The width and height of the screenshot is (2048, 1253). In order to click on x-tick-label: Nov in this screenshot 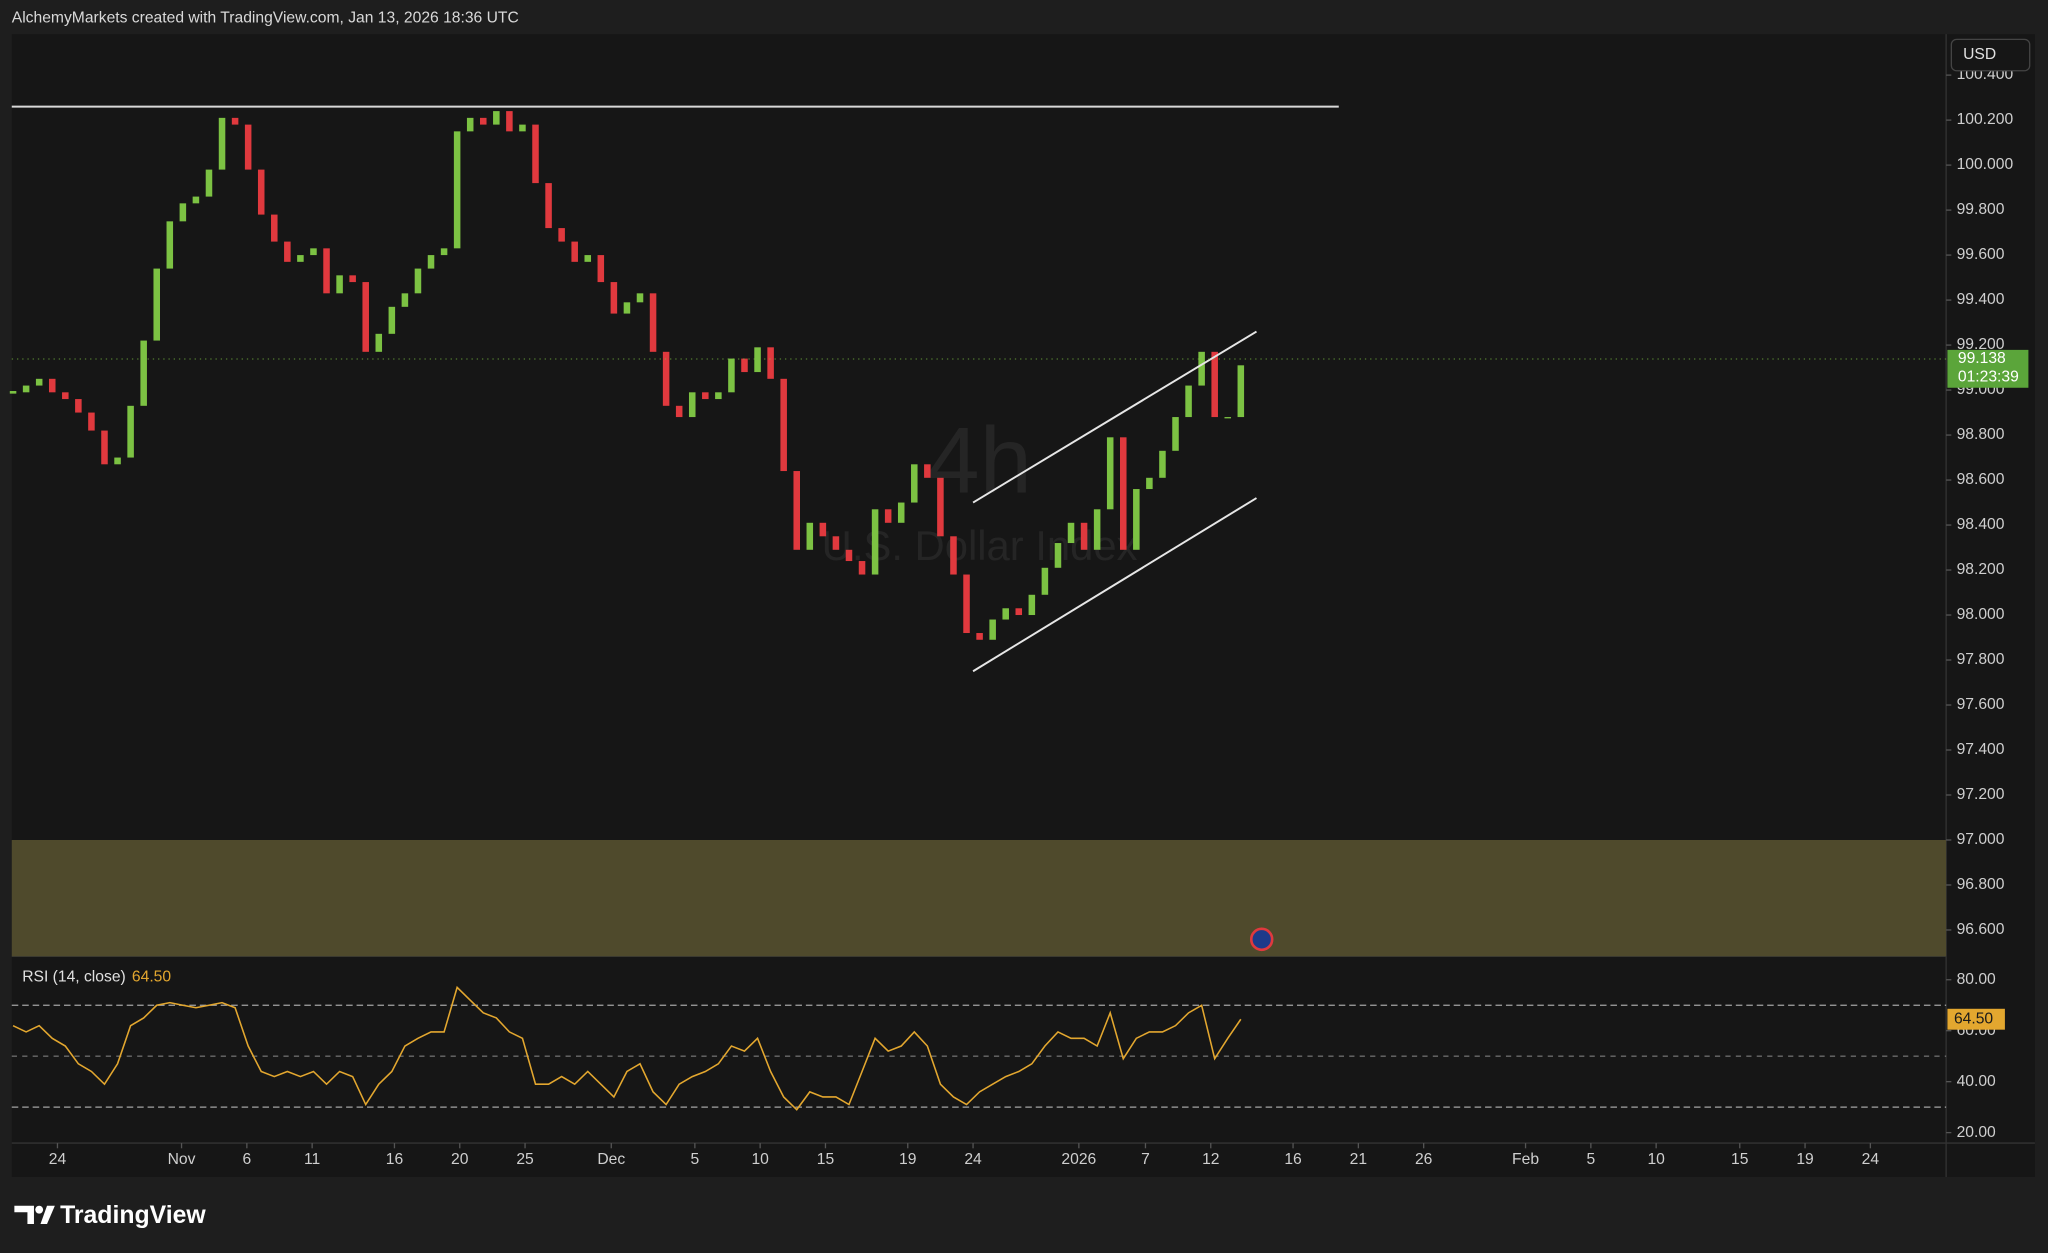, I will do `click(182, 1159)`.